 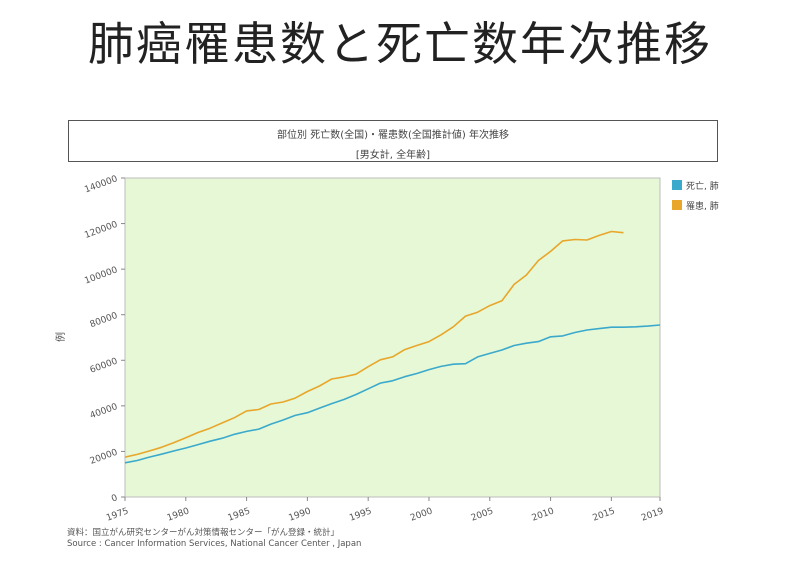 I want to click on x-tick-label: 2010, so click(x=543, y=514).